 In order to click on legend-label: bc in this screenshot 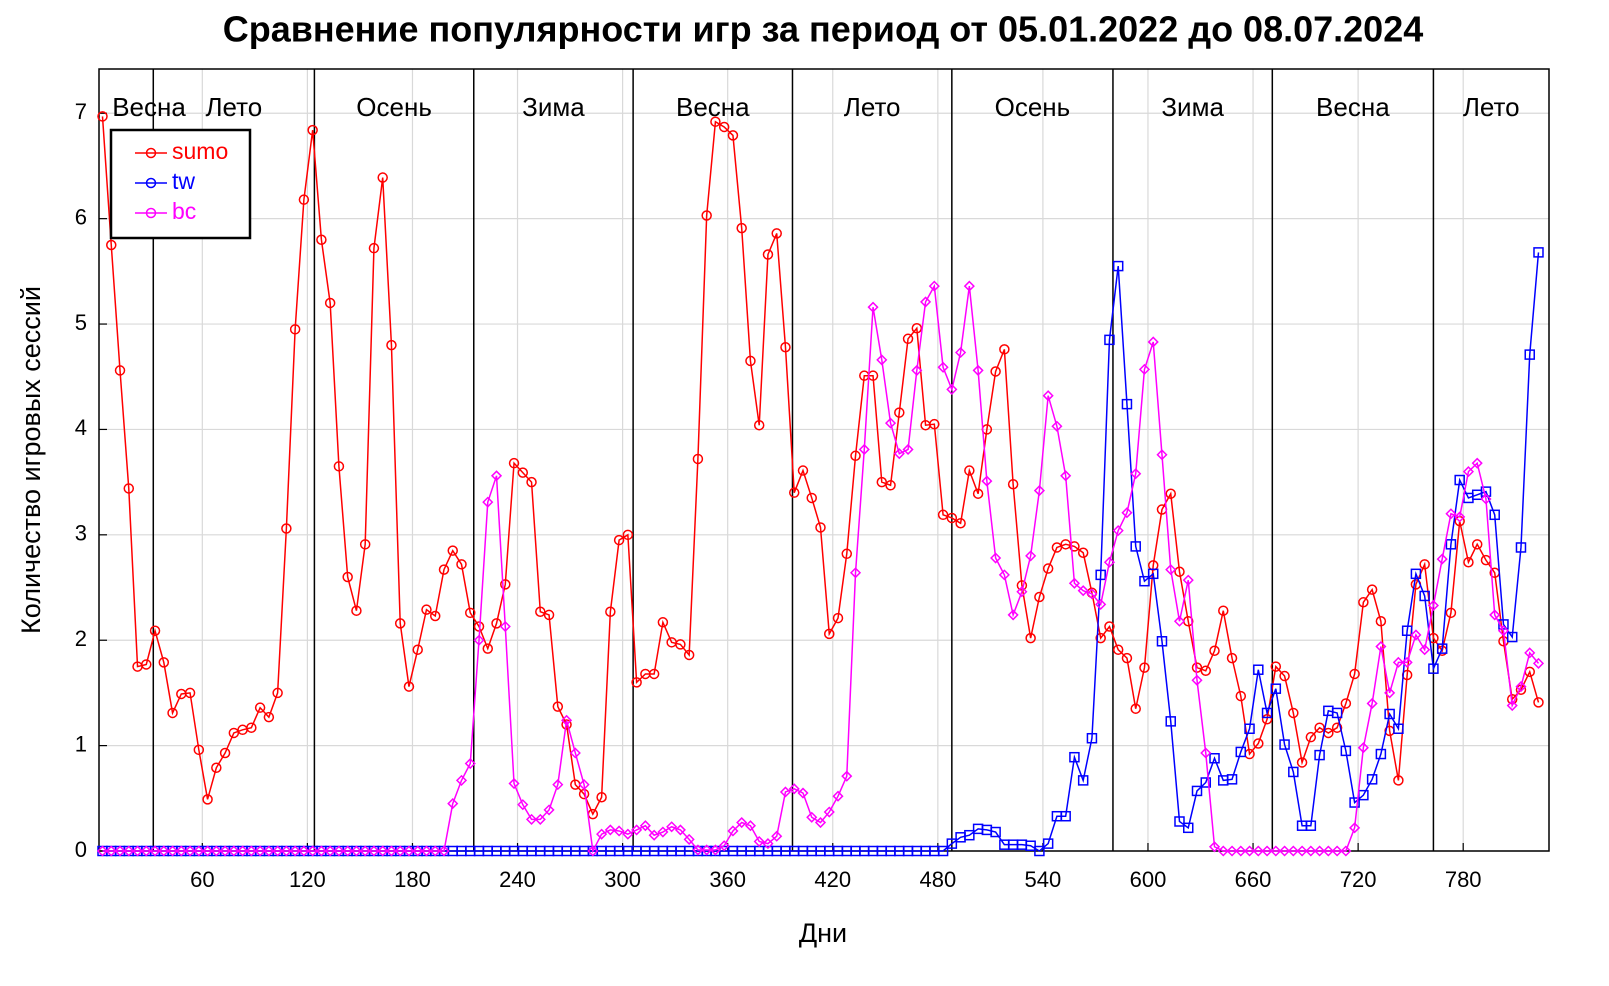, I will do `click(184, 211)`.